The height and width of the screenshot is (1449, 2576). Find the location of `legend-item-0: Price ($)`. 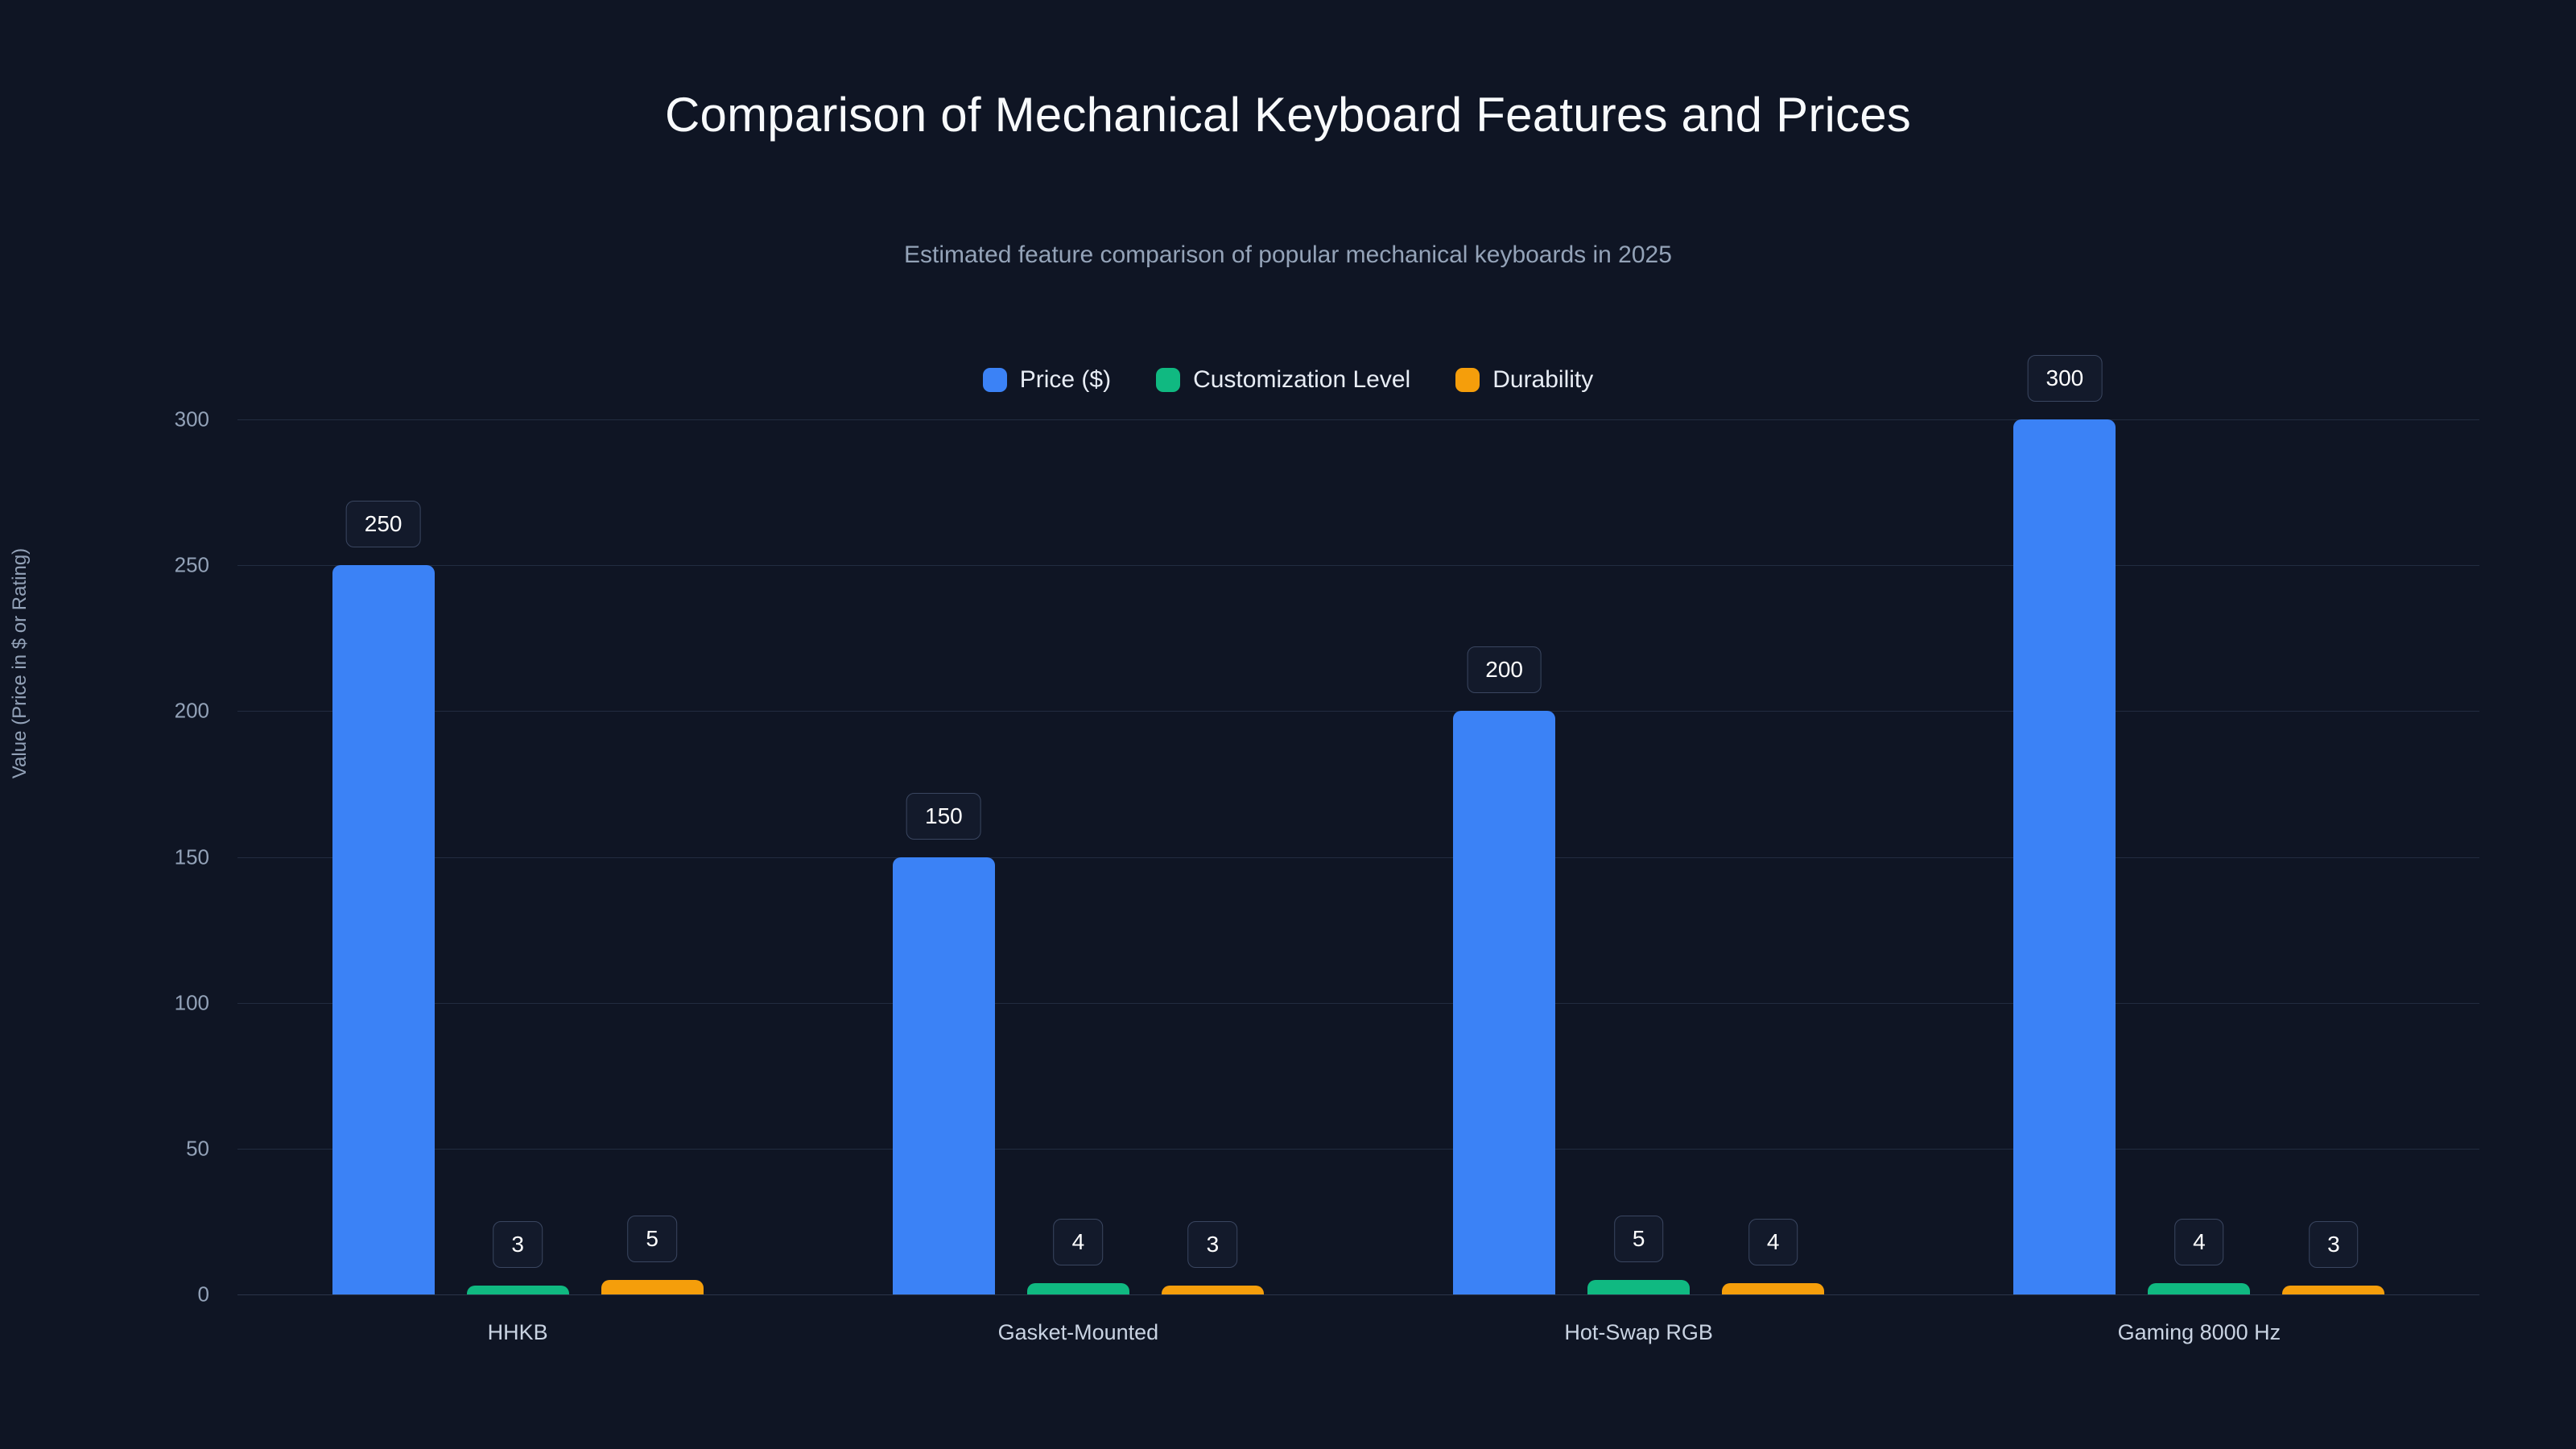

legend-item-0: Price ($) is located at coordinates (1047, 380).